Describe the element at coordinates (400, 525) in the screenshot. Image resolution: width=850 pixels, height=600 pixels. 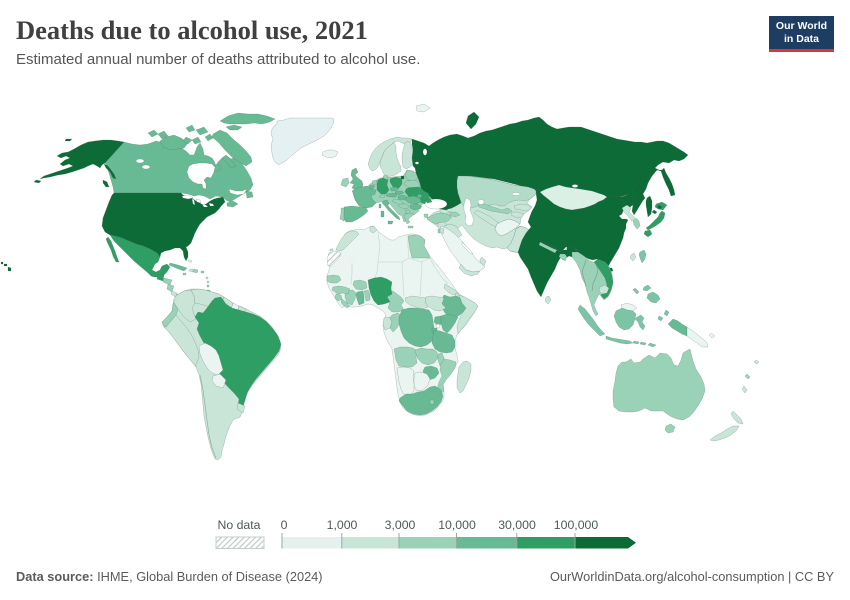
I see `svg-text: 3,000` at that location.